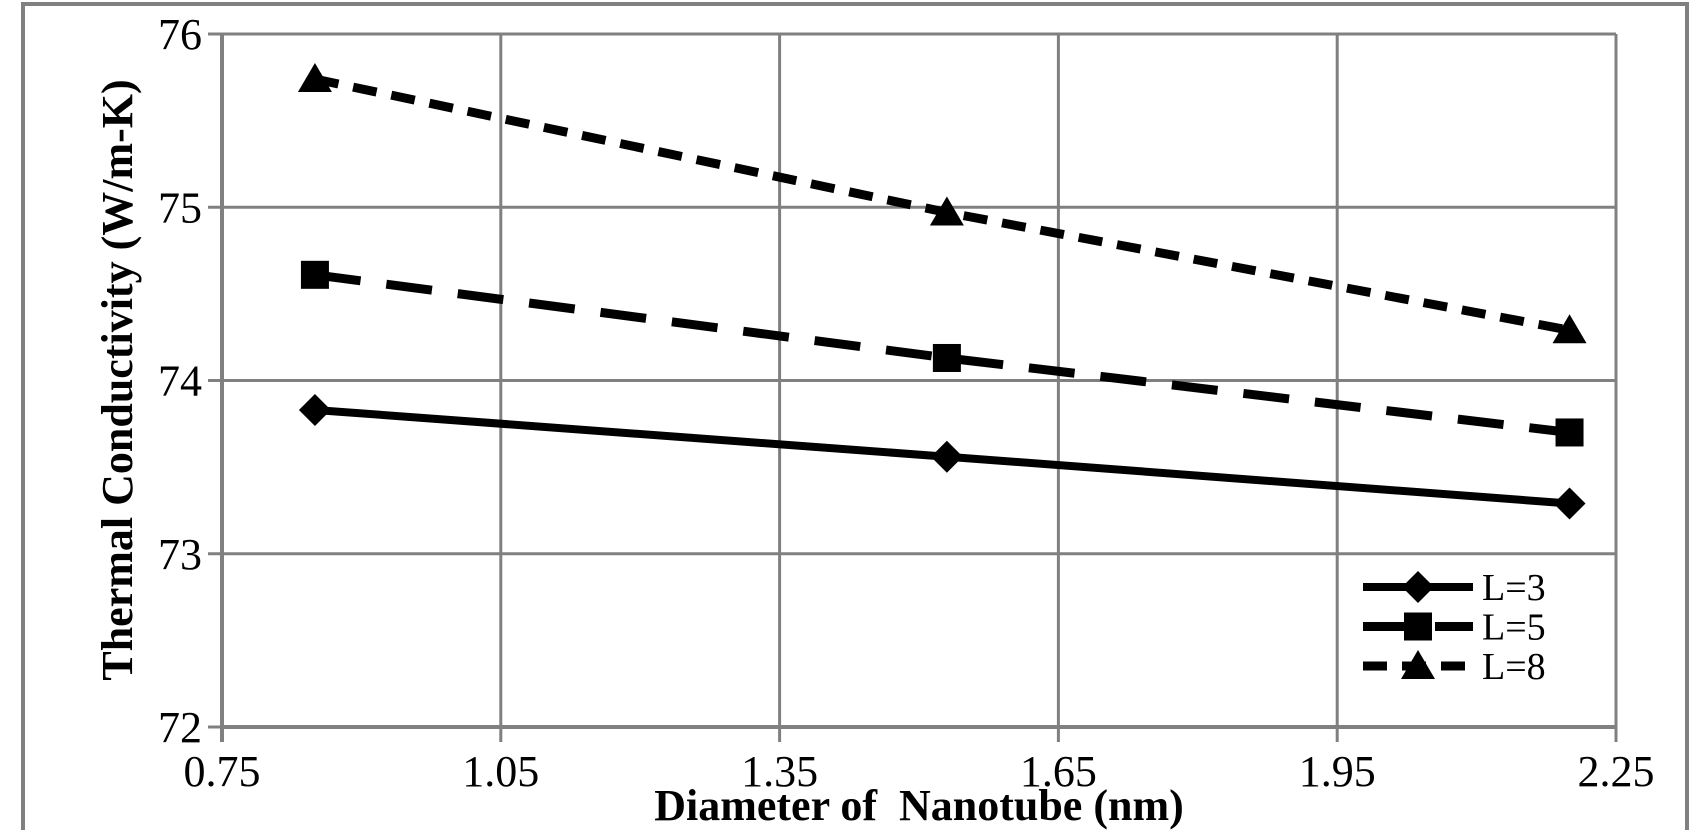 The width and height of the screenshot is (1702, 830). What do you see at coordinates (1514, 667) in the screenshot?
I see `legend-label: L=8` at bounding box center [1514, 667].